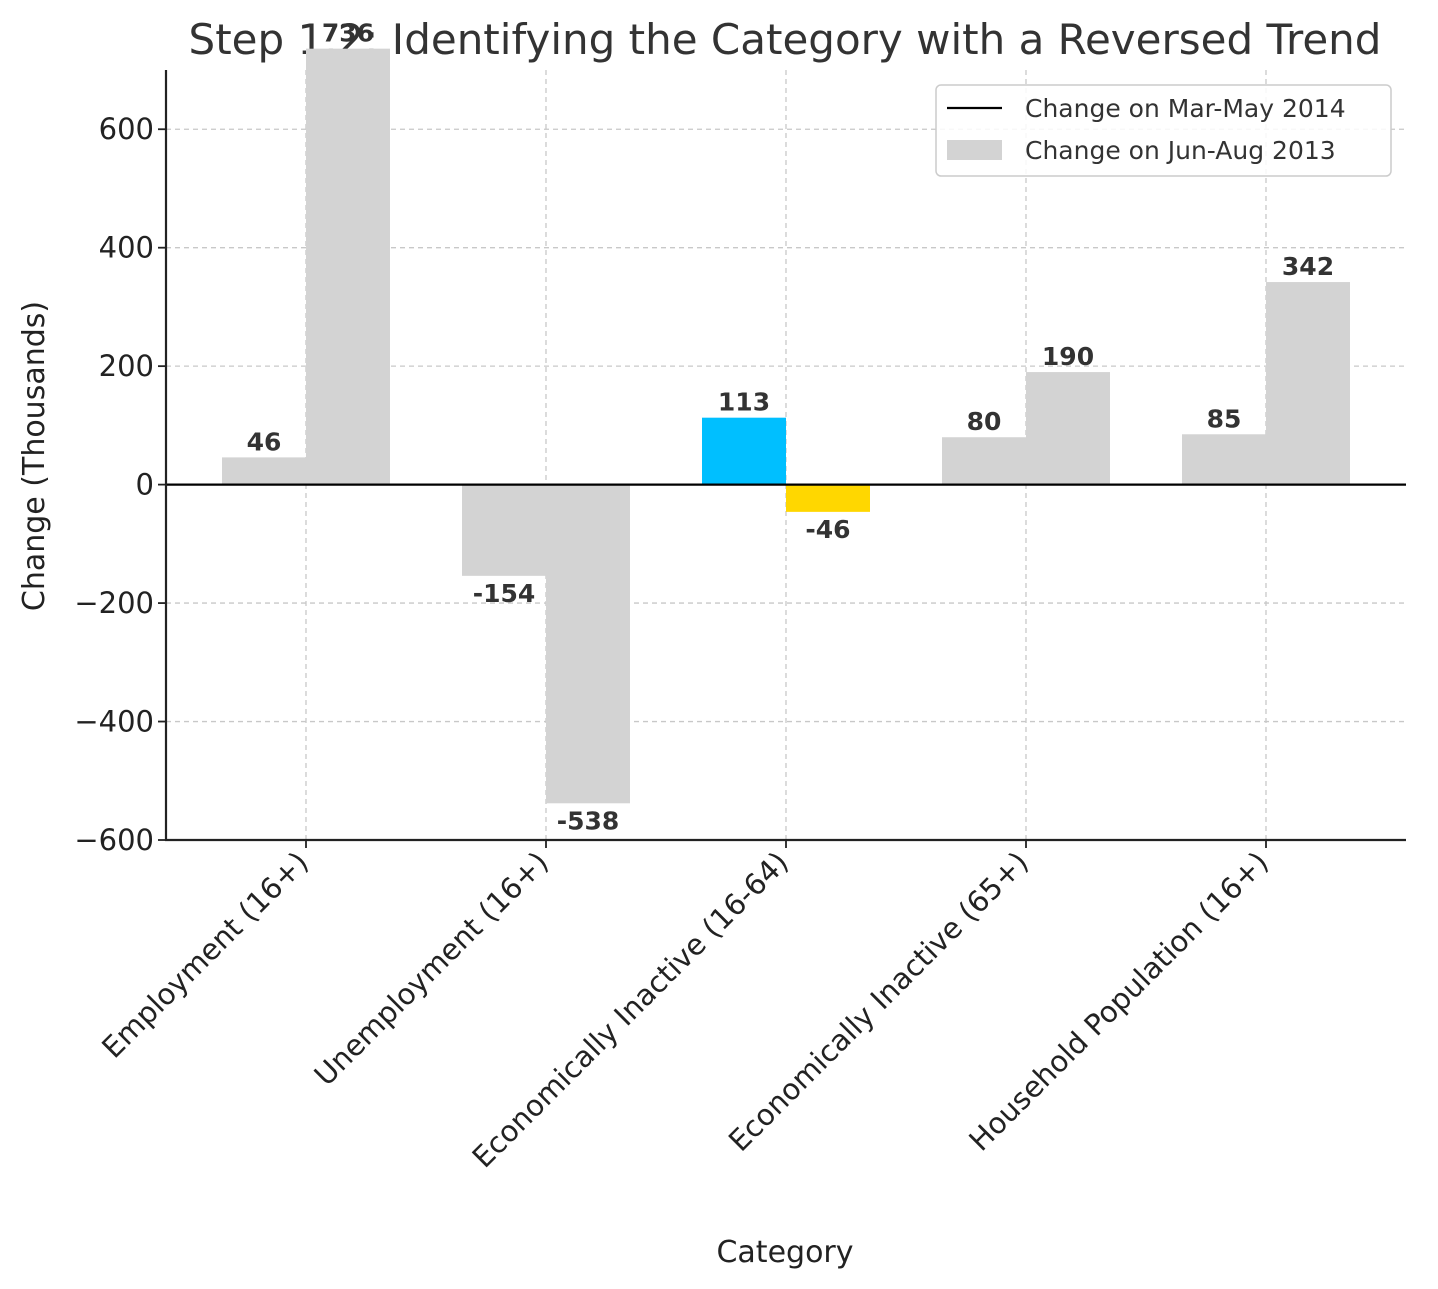 This screenshot has height=1289, width=1438. Describe the element at coordinates (120, 484) in the screenshot. I see `y-axis-ticks: −600 −400 −200 0 200 400 600` at that location.